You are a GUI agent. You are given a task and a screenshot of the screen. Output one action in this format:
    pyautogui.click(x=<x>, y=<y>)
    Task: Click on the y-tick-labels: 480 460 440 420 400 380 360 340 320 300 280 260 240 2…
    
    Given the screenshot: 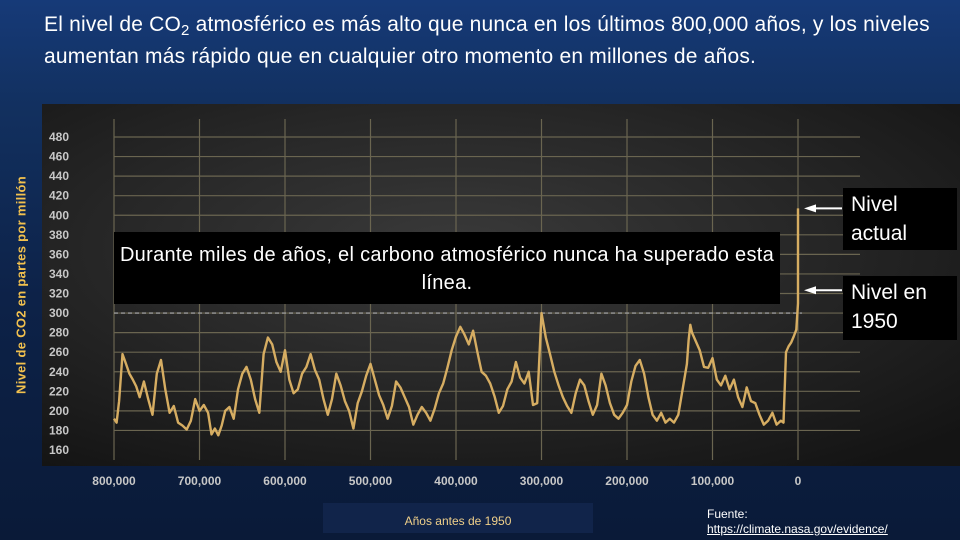 What is the action you would take?
    pyautogui.click(x=59, y=293)
    